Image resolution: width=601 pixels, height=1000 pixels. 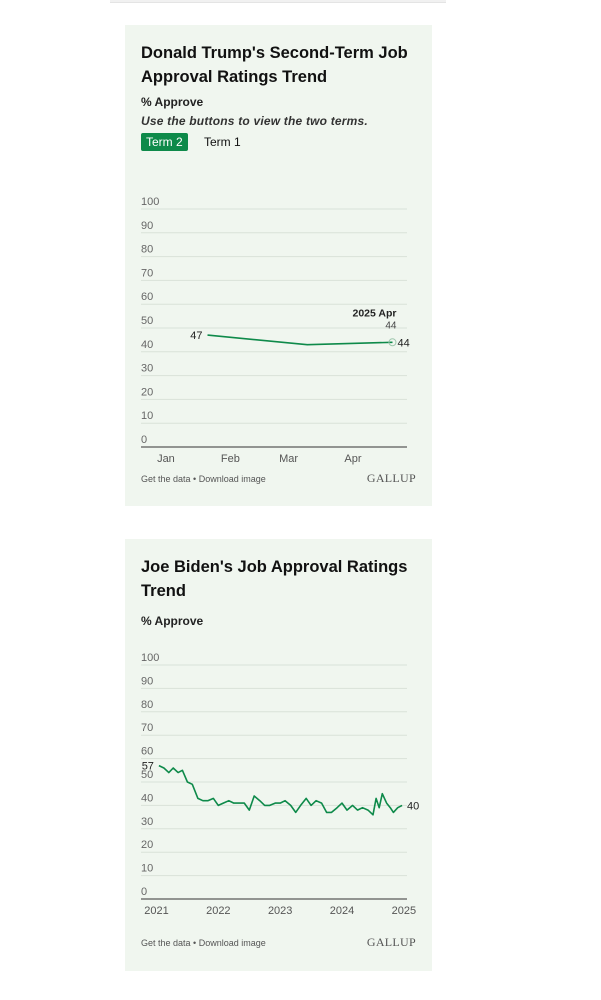 What do you see at coordinates (164, 142) in the screenshot?
I see `term-2-button: Term 2` at bounding box center [164, 142].